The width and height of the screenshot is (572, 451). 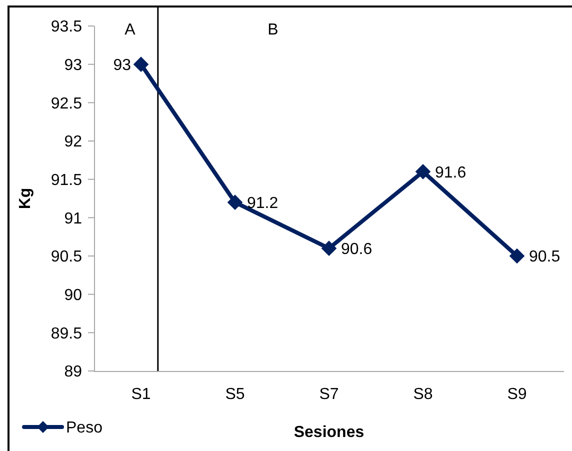 What do you see at coordinates (66, 27) in the screenshot?
I see `y-tick-label: 93.5` at bounding box center [66, 27].